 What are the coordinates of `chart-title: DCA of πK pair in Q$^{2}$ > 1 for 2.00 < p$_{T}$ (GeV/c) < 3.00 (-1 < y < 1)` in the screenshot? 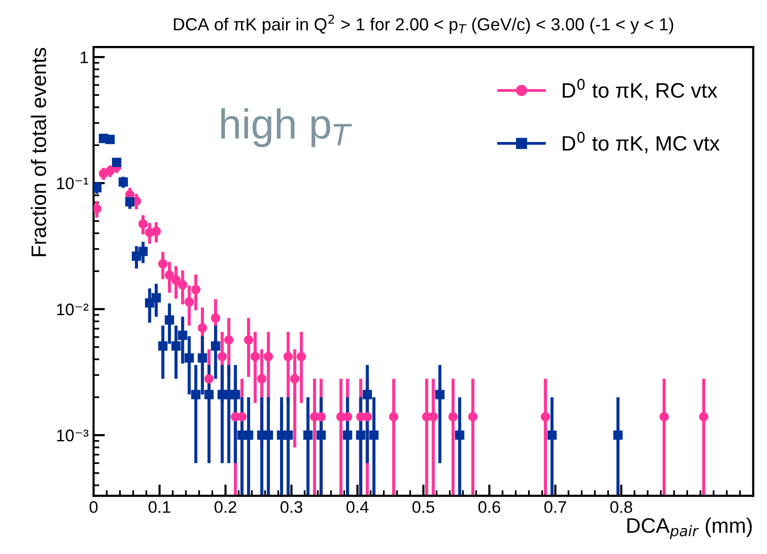 It's located at (424, 24).